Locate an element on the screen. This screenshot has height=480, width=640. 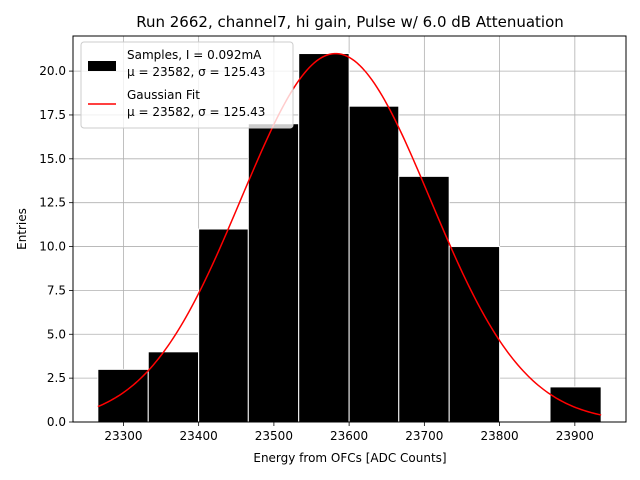
y-tick-label: 5.0 is located at coordinates (56, 334).